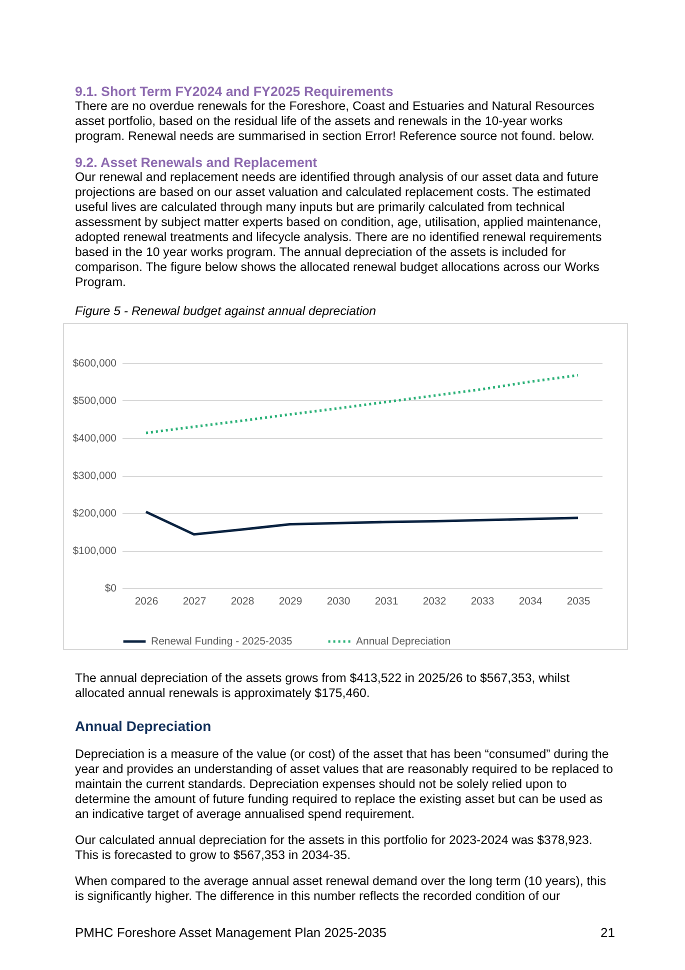 The width and height of the screenshot is (685, 970). Describe the element at coordinates (386, 602) in the screenshot. I see `x-tick-label: 2031` at that location.